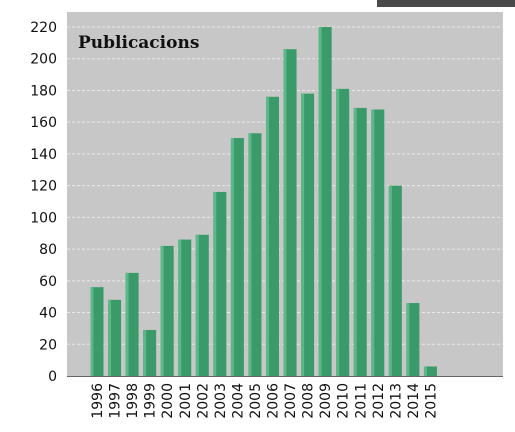 The image size is (515, 432). What do you see at coordinates (290, 212) in the screenshot?
I see `bar-2007` at bounding box center [290, 212].